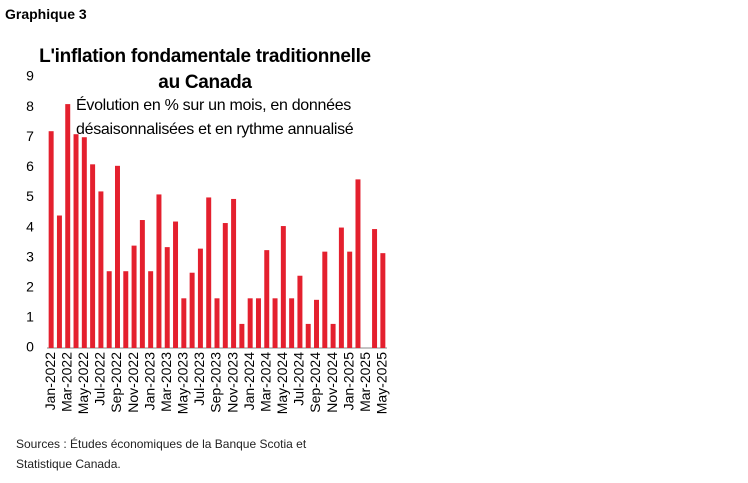 This screenshot has width=748, height=483. I want to click on x-tick-label: Mar-2024, so click(265, 382).